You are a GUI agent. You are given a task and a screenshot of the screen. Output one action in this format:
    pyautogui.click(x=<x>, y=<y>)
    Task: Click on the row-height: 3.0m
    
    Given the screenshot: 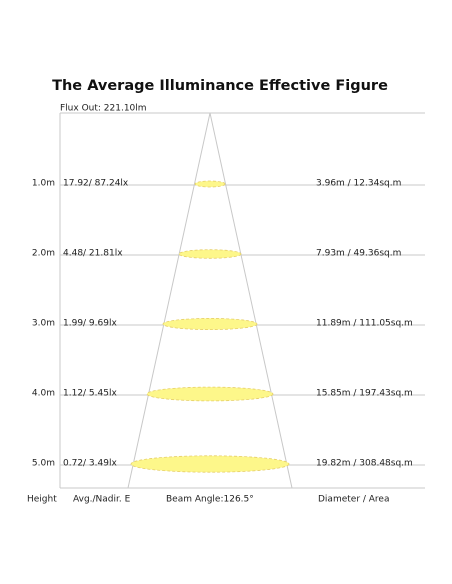 What is the action you would take?
    pyautogui.click(x=43, y=324)
    